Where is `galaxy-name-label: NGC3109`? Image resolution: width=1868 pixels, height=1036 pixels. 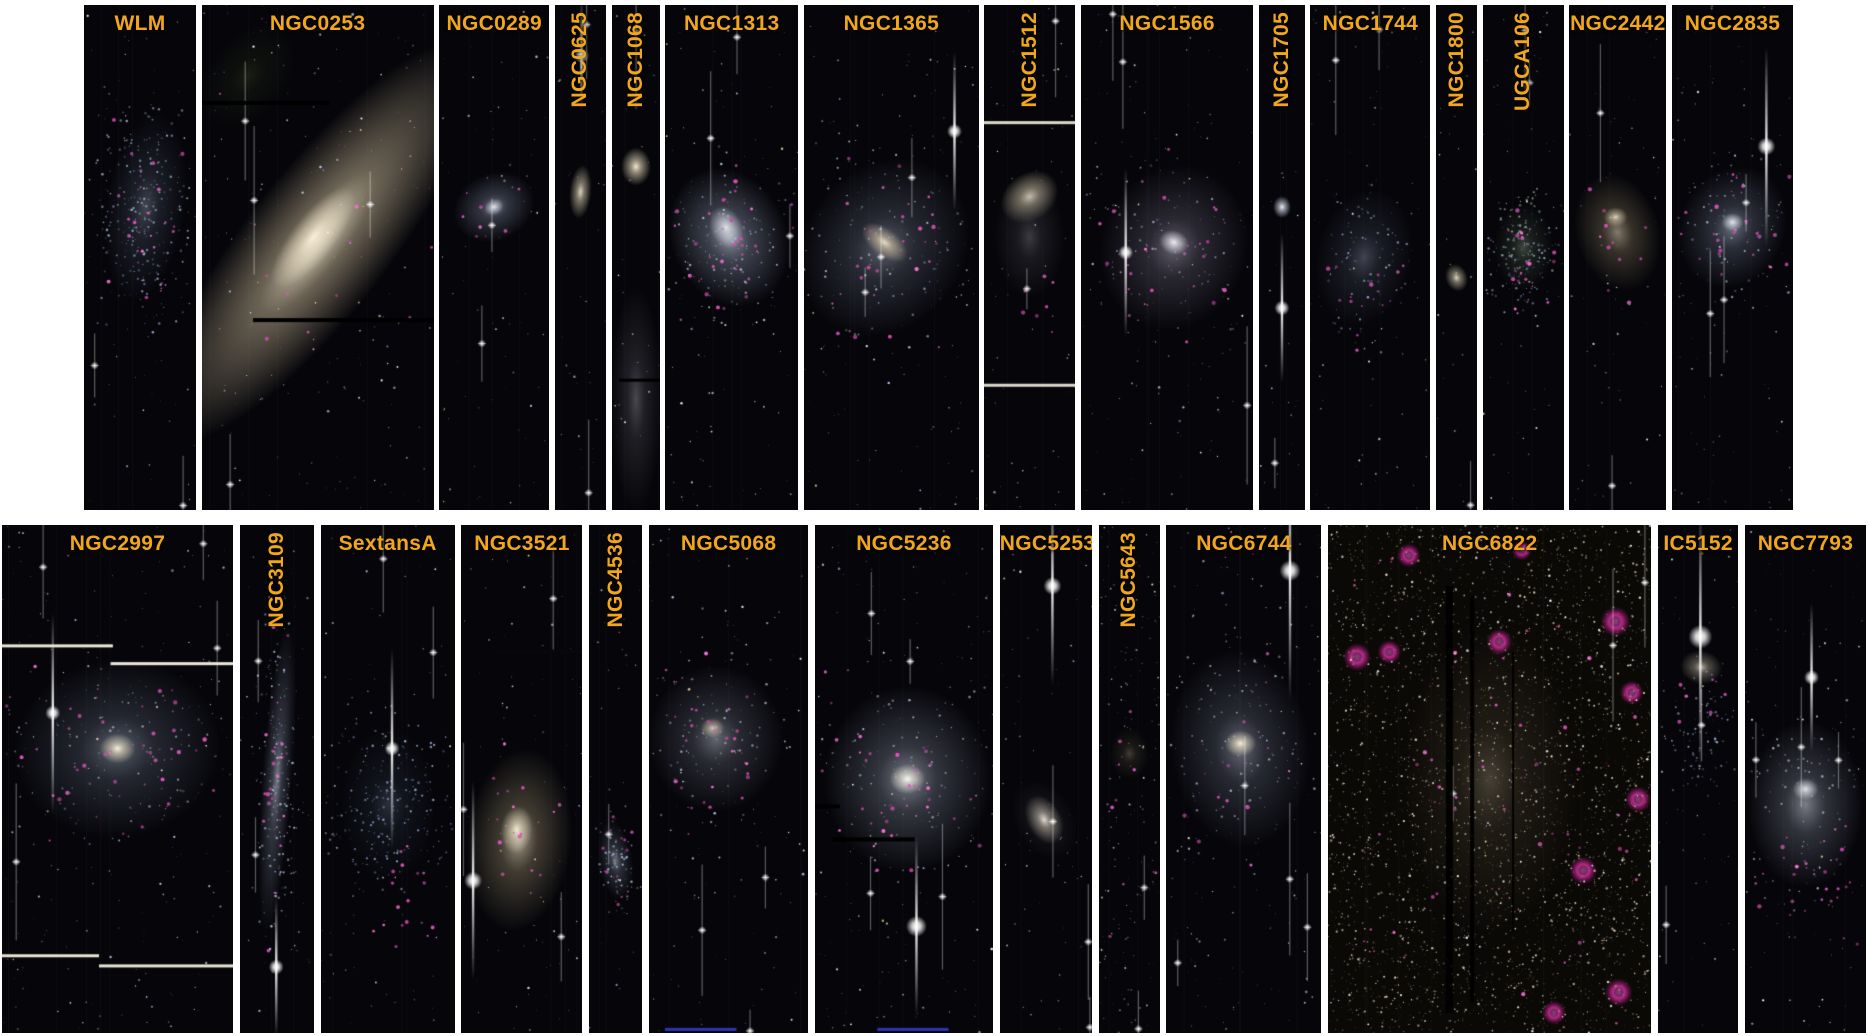 galaxy-name-label: NGC3109 is located at coordinates (276, 580).